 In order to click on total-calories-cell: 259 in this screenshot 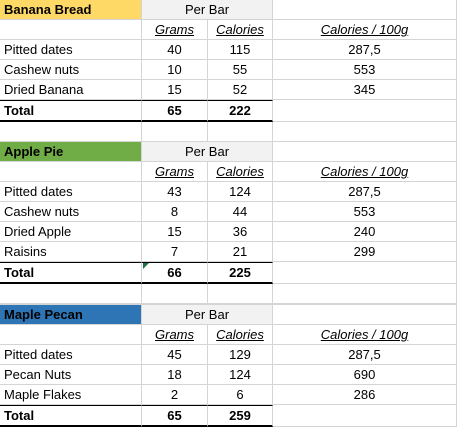, I will do `click(240, 416)`.